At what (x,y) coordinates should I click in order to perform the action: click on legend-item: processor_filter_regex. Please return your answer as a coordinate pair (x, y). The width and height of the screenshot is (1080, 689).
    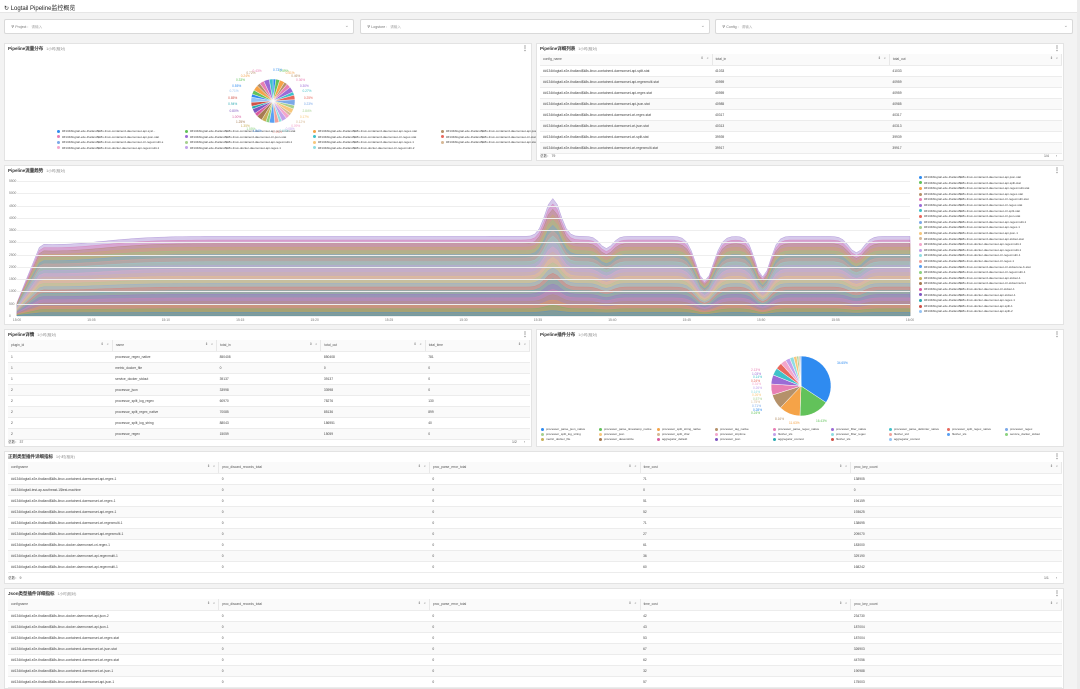
    Looking at the image, I should click on (859, 434).